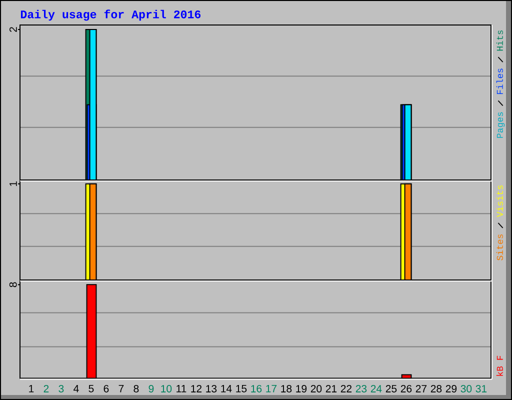 The width and height of the screenshot is (512, 400). I want to click on x-tick-label: 16, so click(256, 388).